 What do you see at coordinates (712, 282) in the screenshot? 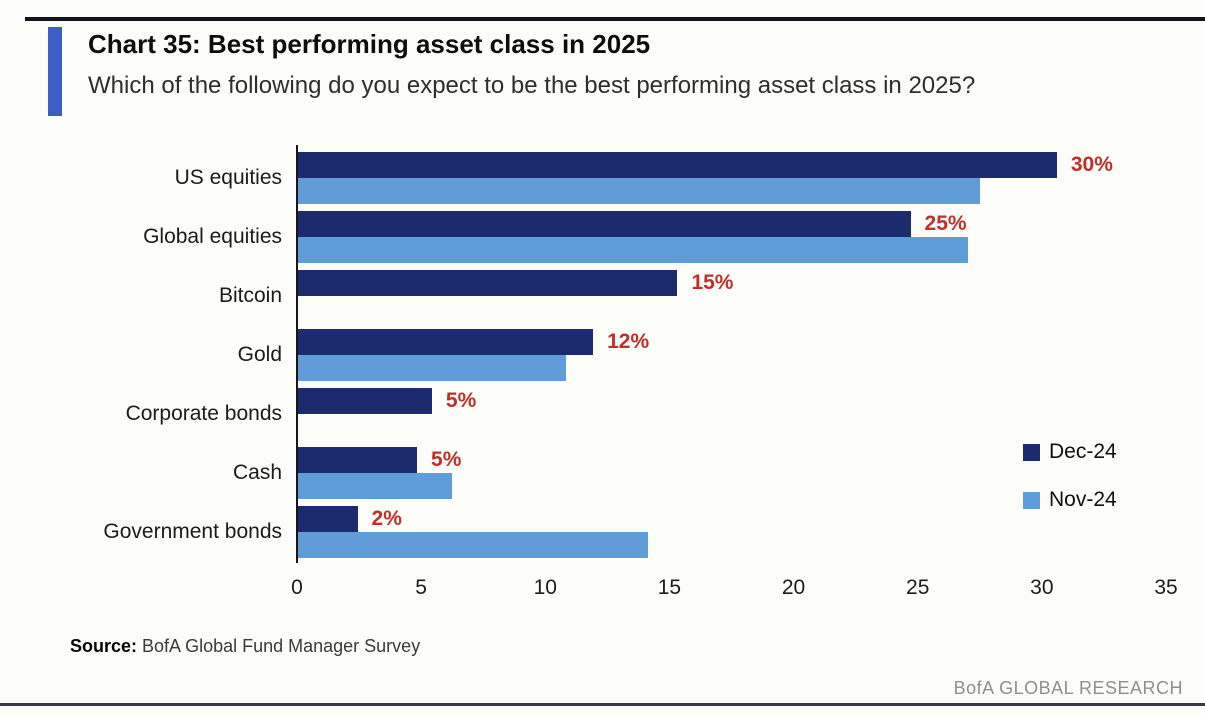
I see `data-label: 15%` at bounding box center [712, 282].